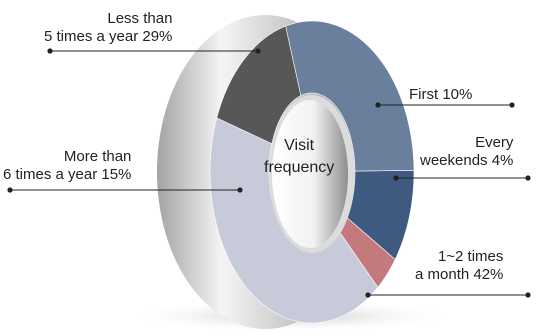 The height and width of the screenshot is (336, 537). Describe the element at coordinates (259, 85) in the screenshot. I see `slice-more-than-6-times-a-year` at that location.